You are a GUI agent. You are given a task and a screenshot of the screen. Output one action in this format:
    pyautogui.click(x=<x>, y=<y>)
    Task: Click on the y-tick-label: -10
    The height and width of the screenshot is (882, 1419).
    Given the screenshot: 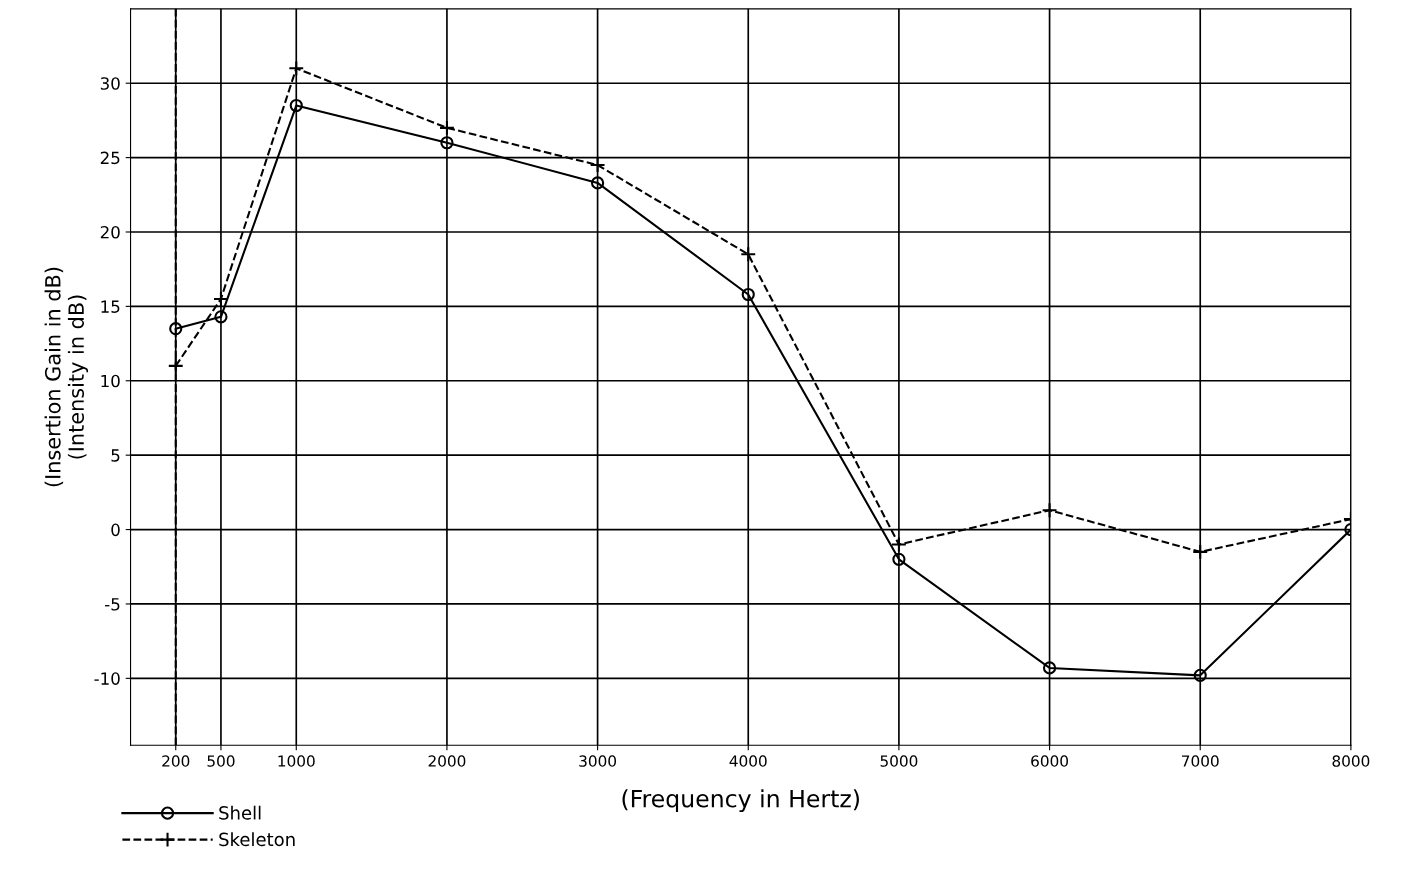 What is the action you would take?
    pyautogui.click(x=107, y=678)
    